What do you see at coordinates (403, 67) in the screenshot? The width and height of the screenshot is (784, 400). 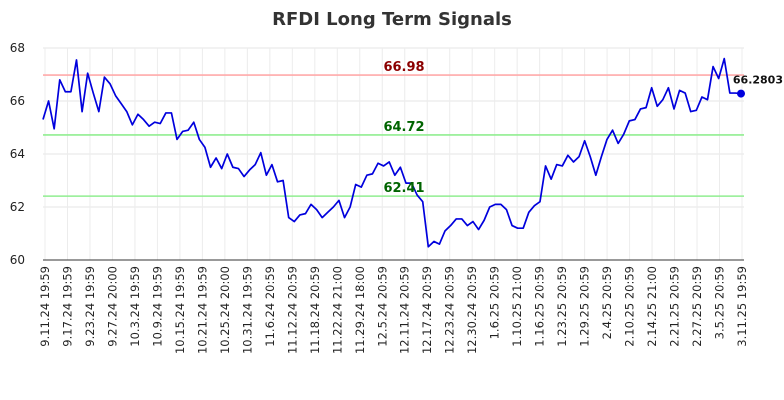 I see `reference-line-label: 66.98` at bounding box center [403, 67].